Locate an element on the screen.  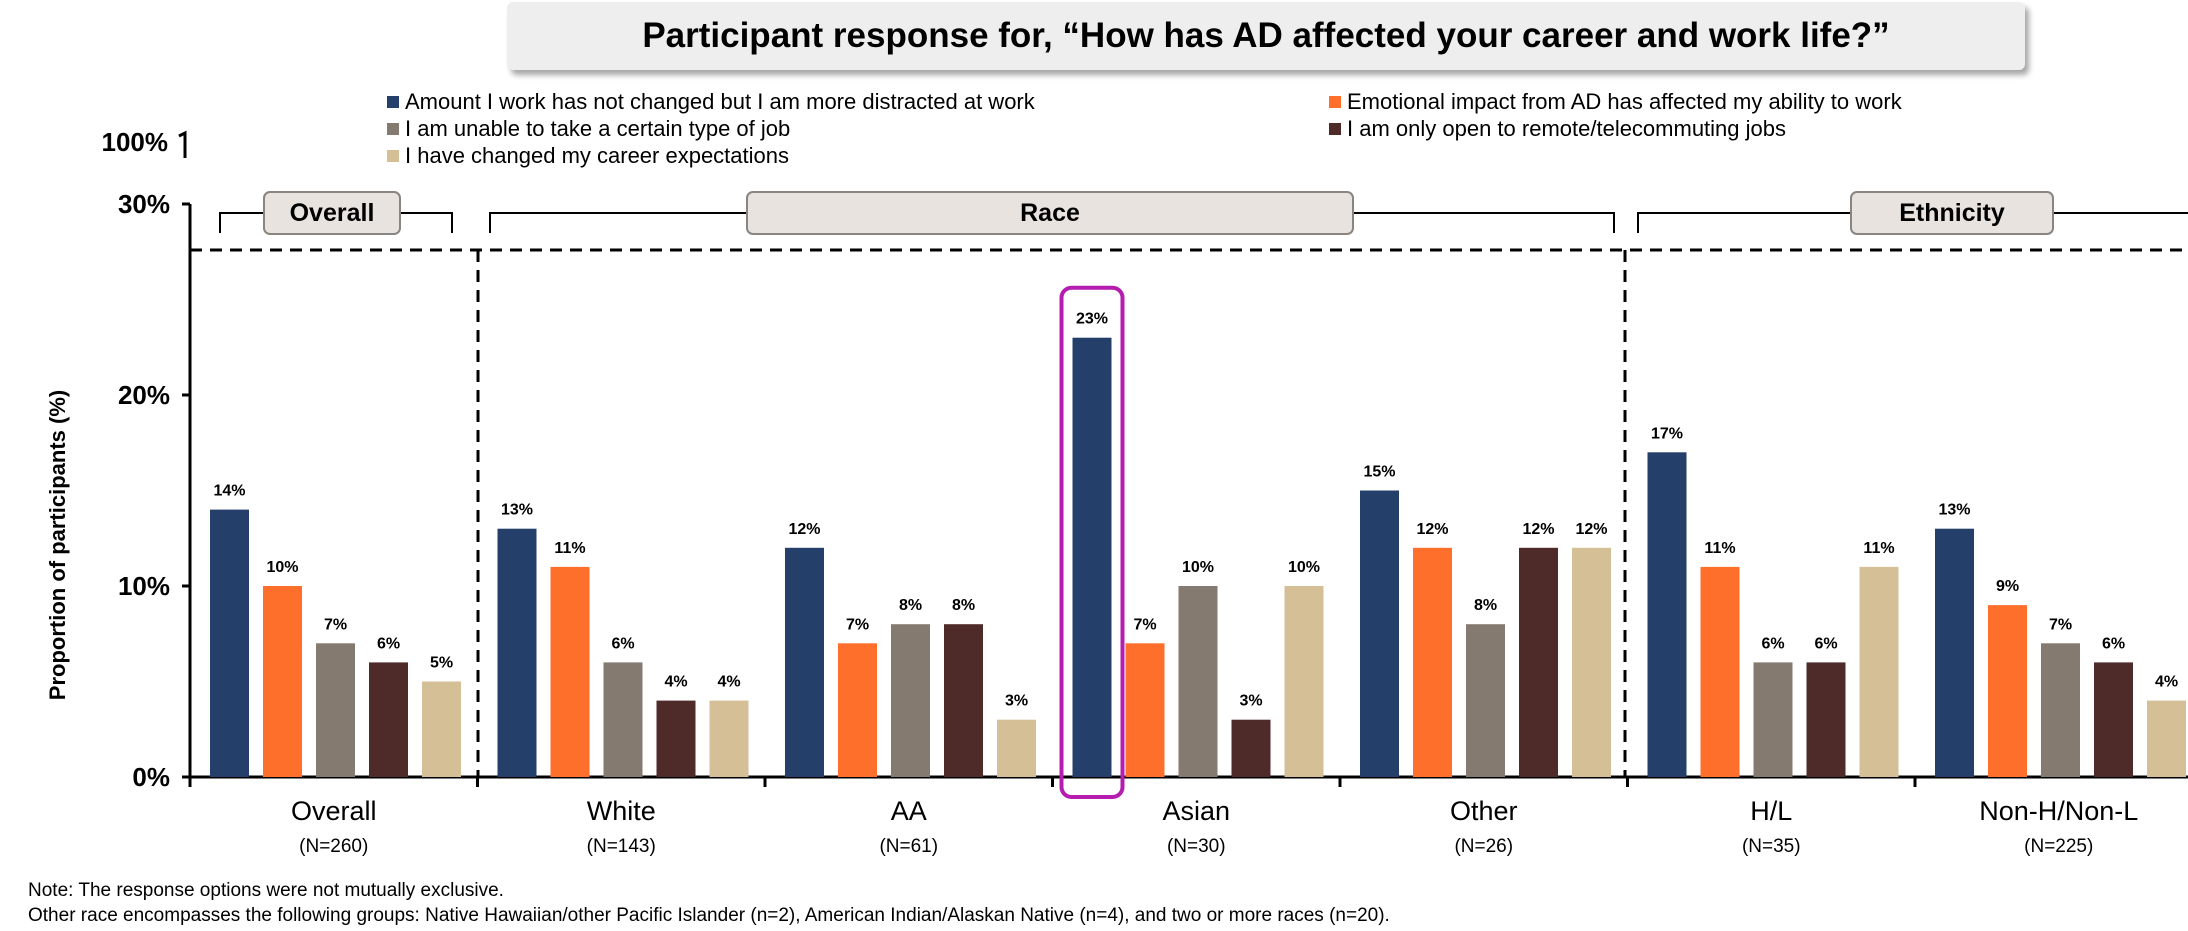
category-n-label: (N=35) is located at coordinates (1771, 846).